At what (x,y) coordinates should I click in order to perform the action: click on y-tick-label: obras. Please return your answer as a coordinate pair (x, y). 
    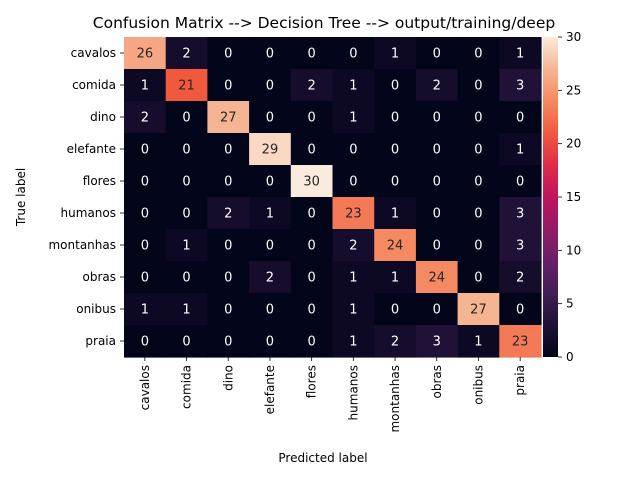
    Looking at the image, I should click on (100, 277).